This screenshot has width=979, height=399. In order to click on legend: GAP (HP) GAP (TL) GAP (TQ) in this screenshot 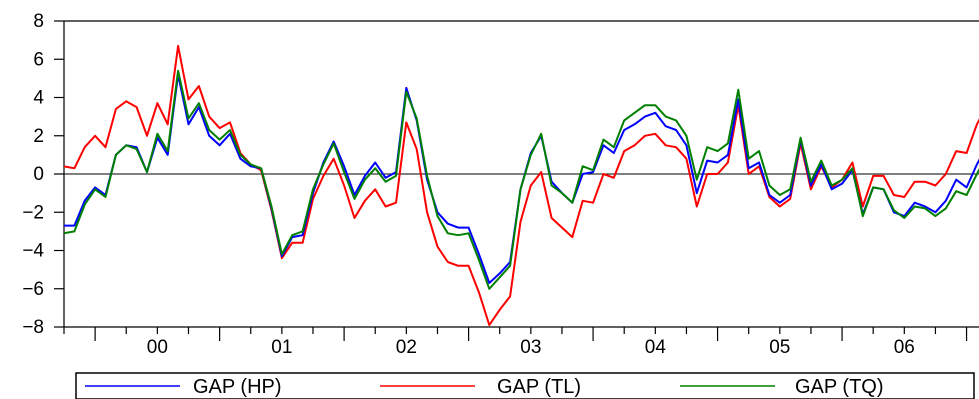, I will do `click(525, 385)`.